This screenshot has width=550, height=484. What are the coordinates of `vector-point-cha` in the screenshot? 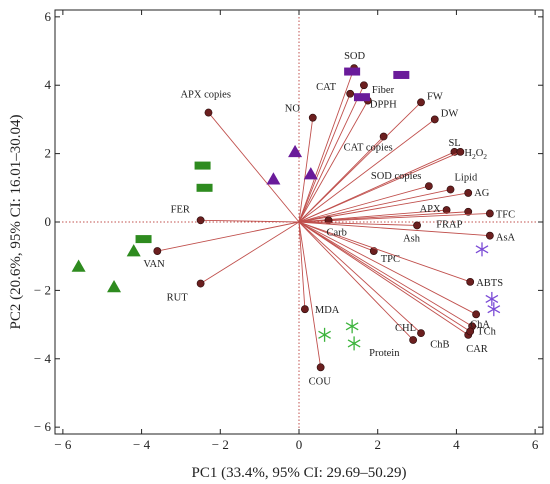 It's located at (476, 314).